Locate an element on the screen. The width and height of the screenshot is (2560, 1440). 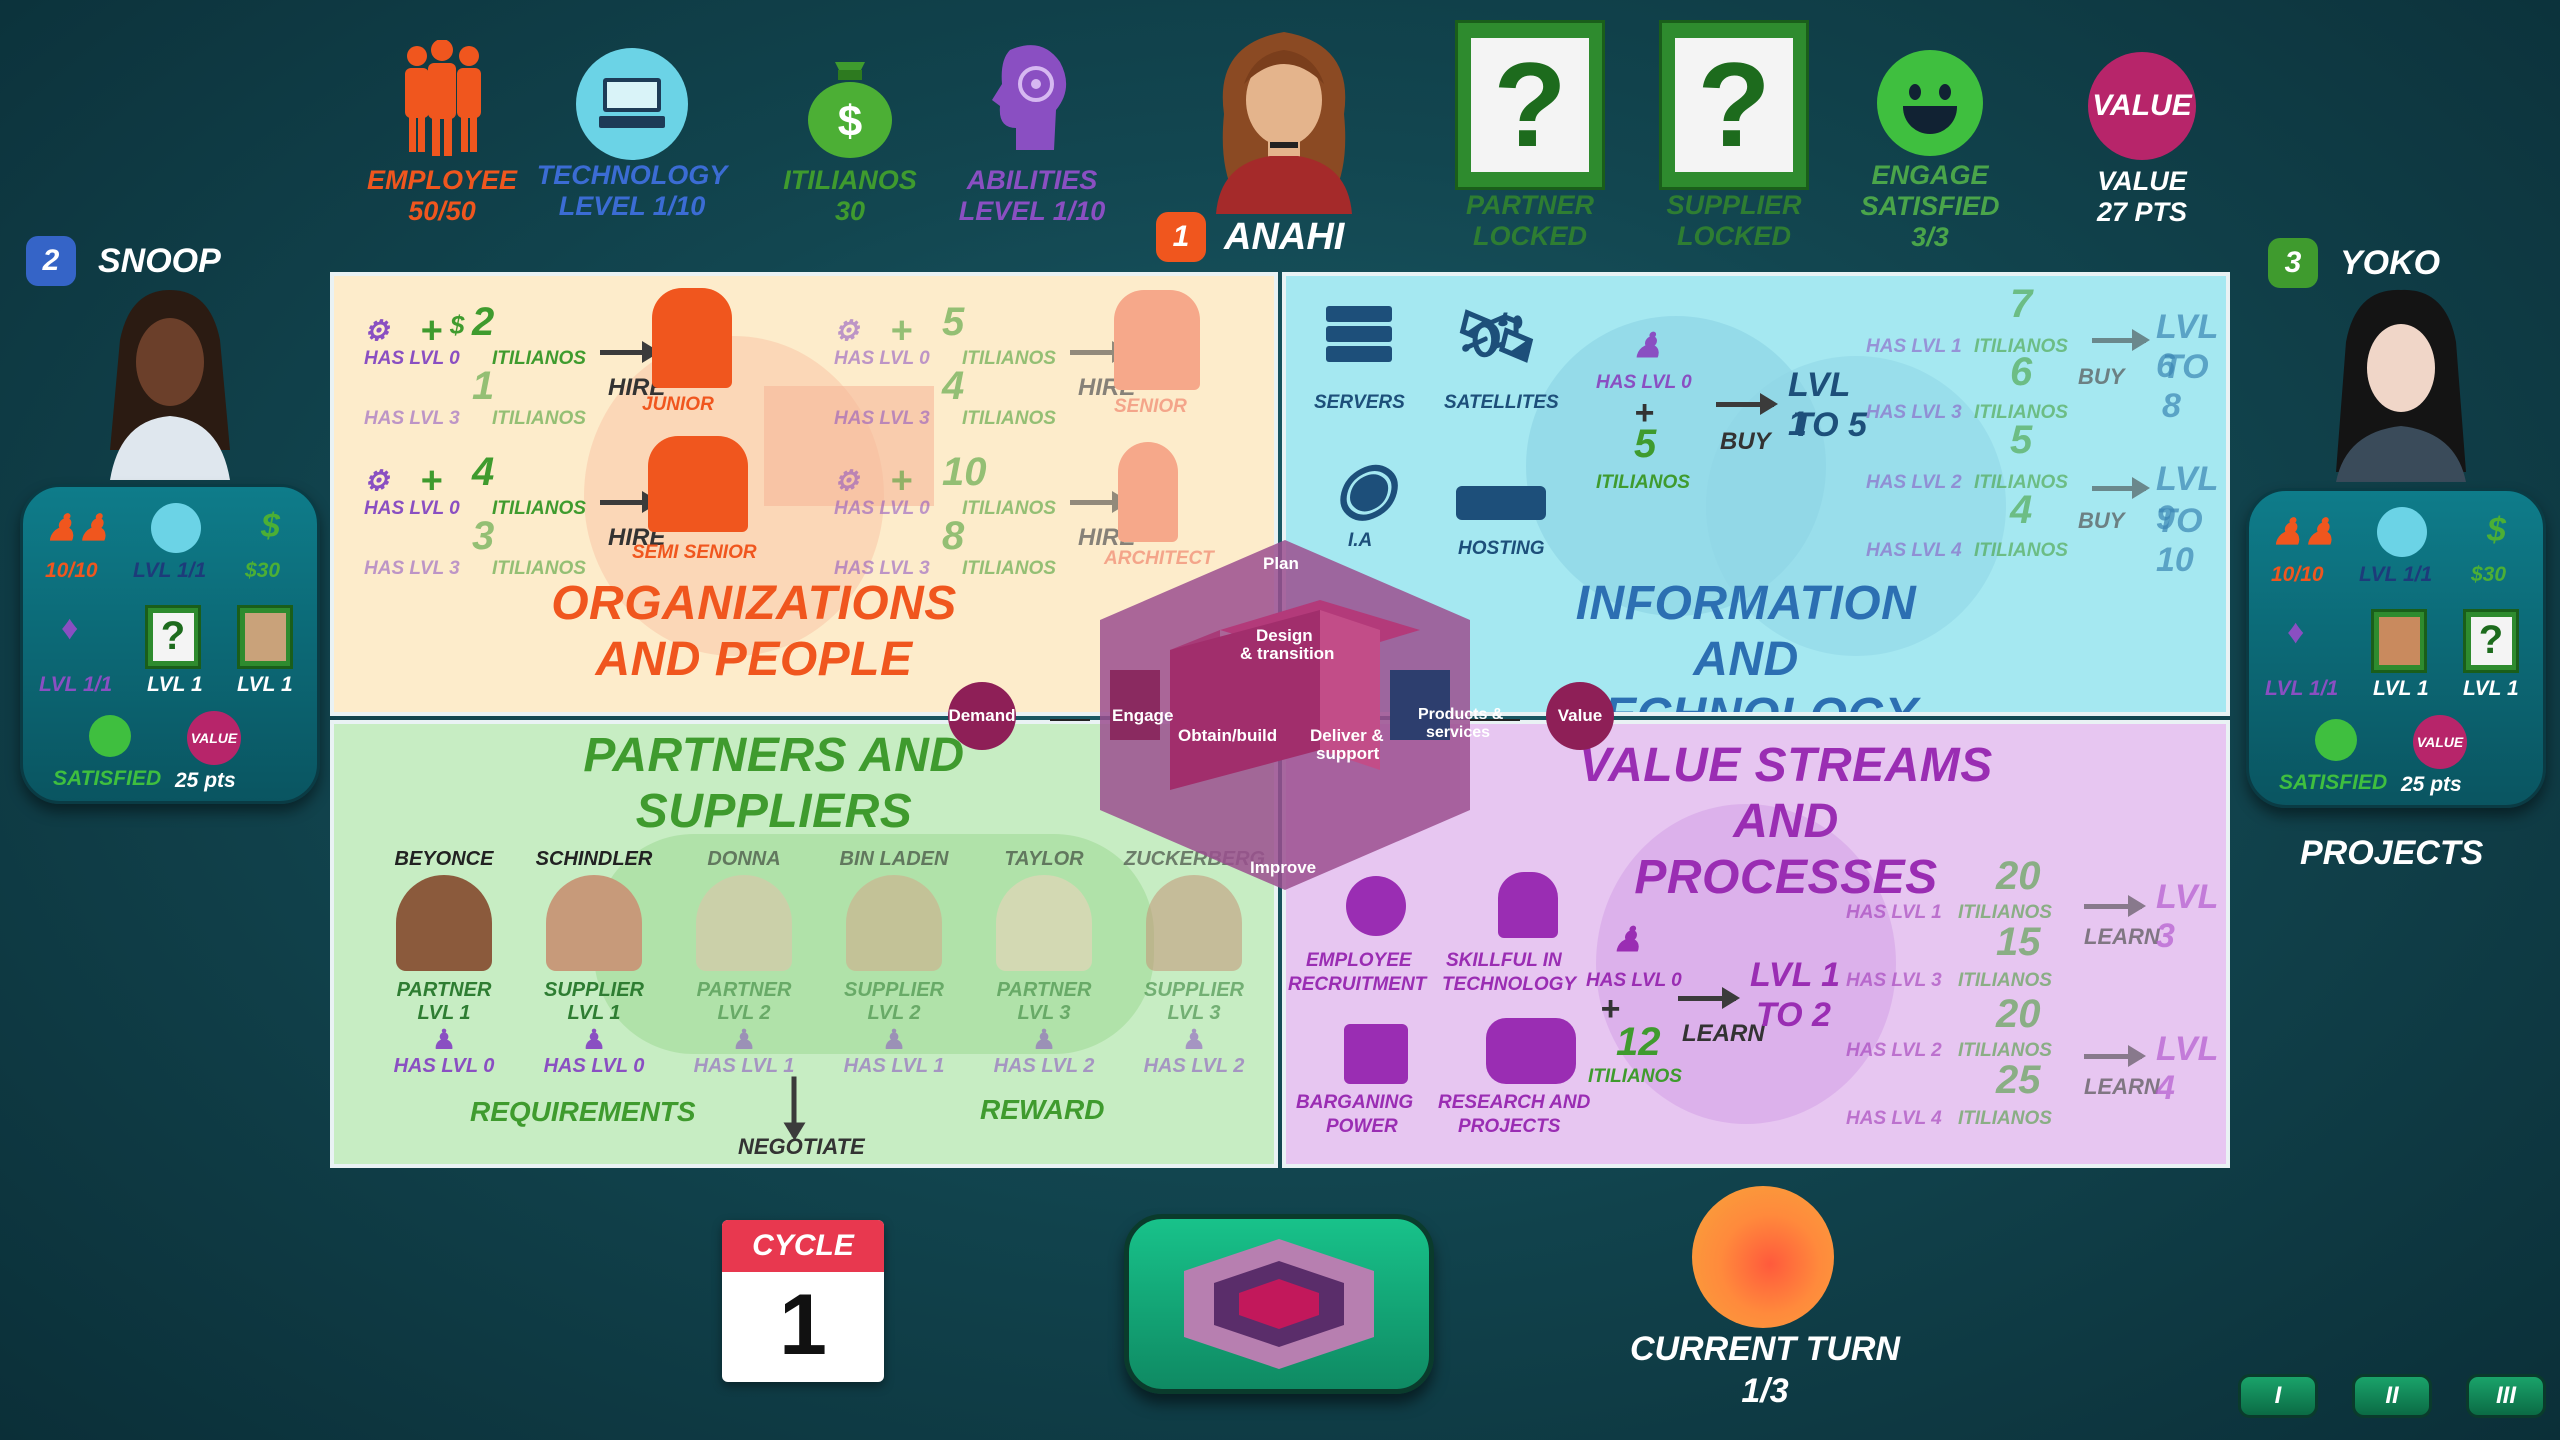
skill-label-1: SKILLFUL IN is located at coordinates (1504, 960).